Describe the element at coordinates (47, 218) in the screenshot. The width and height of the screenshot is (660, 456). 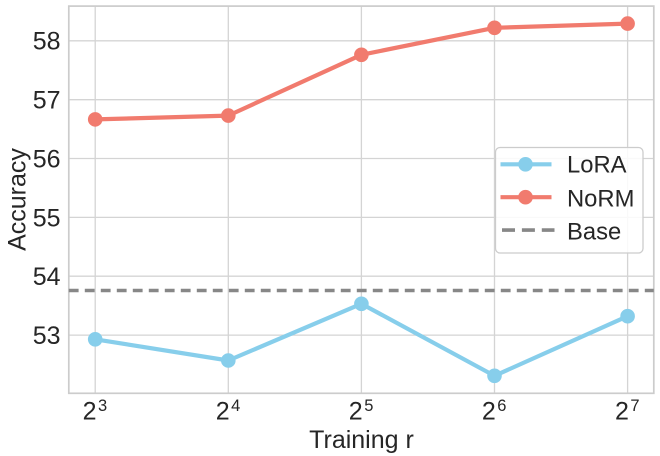
I see `svg-text: 55` at that location.